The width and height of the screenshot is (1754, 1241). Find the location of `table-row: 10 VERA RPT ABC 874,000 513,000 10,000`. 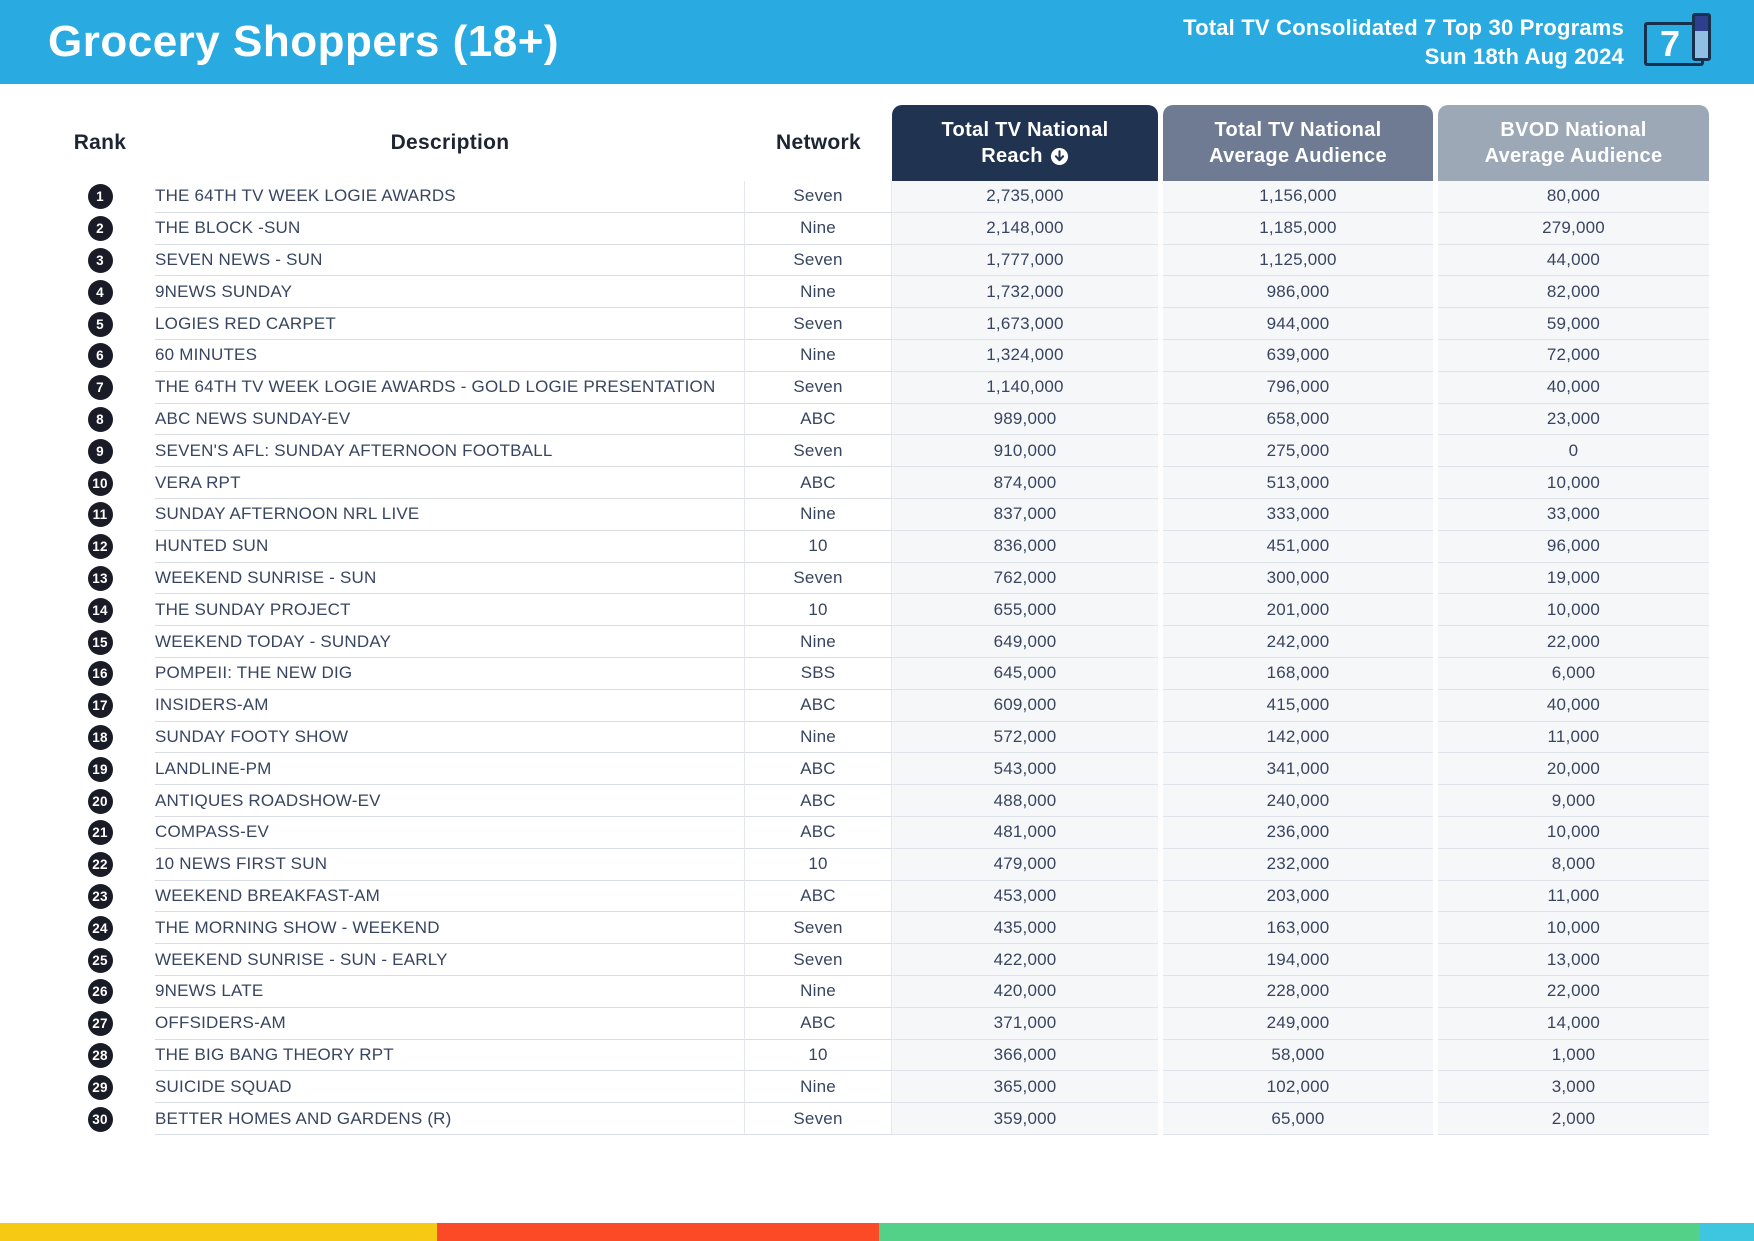

table-row: 10 VERA RPT ABC 874,000 513,000 10,000 is located at coordinates (877, 483).